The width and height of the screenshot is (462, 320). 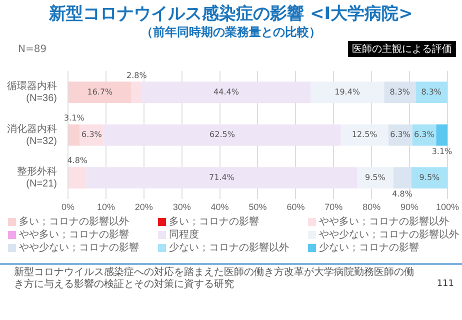 What do you see at coordinates (448, 207) in the screenshot?
I see `x-tick-label: 100%` at bounding box center [448, 207].